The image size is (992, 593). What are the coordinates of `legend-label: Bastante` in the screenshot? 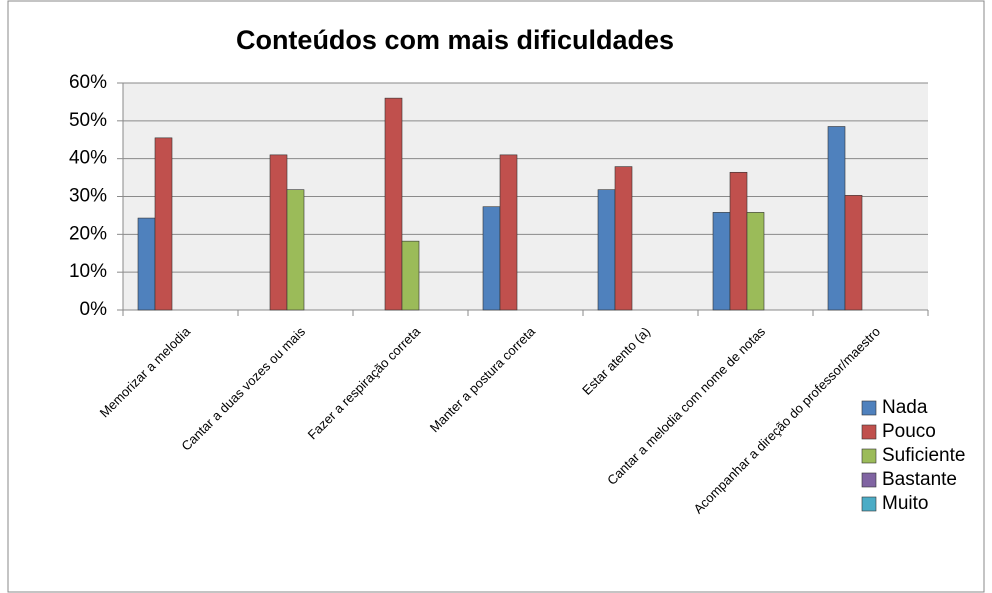 It's located at (919, 479).